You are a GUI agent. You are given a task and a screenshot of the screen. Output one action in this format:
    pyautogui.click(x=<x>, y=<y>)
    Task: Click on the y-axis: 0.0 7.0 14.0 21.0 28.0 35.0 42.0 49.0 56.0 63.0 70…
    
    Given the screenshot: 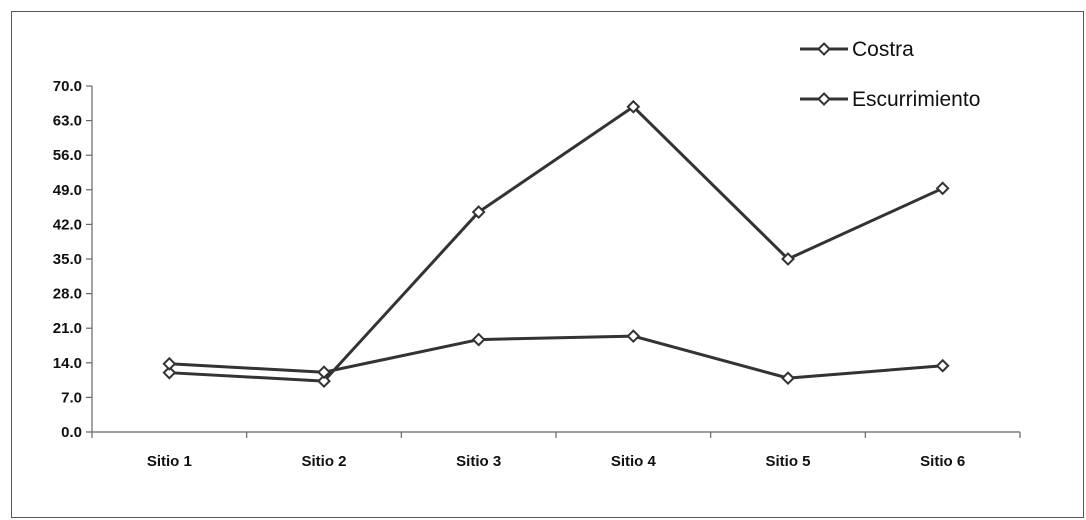 What is the action you would take?
    pyautogui.click(x=73, y=259)
    